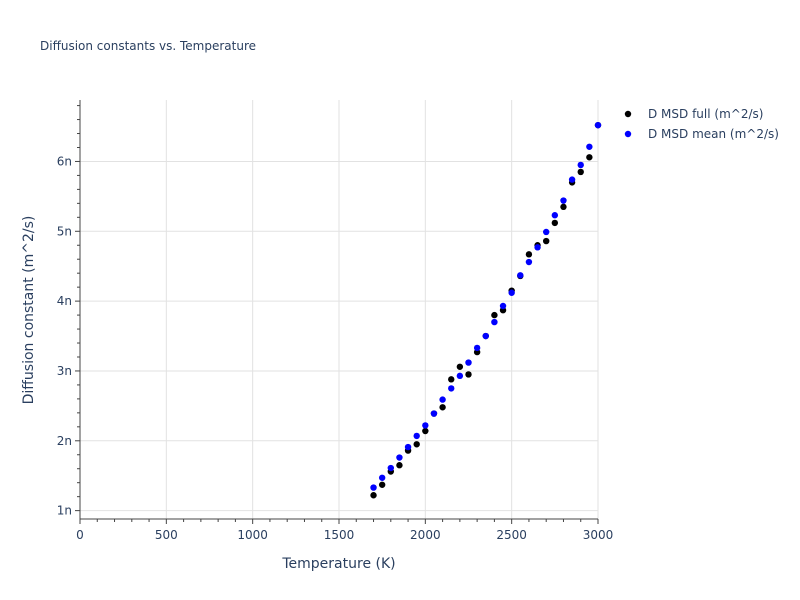 The image size is (800, 600). What do you see at coordinates (425, 535) in the screenshot?
I see `x-tick-label: 2000` at bounding box center [425, 535].